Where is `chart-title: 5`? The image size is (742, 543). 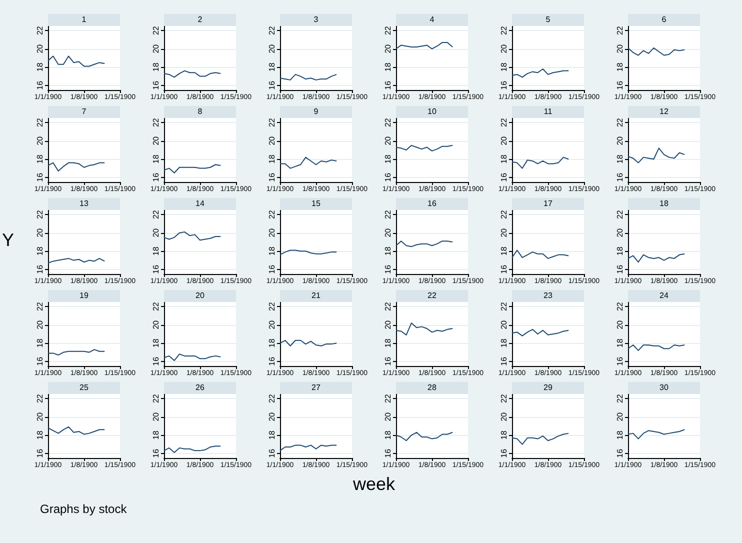
chart-title: 5 is located at coordinates (548, 20).